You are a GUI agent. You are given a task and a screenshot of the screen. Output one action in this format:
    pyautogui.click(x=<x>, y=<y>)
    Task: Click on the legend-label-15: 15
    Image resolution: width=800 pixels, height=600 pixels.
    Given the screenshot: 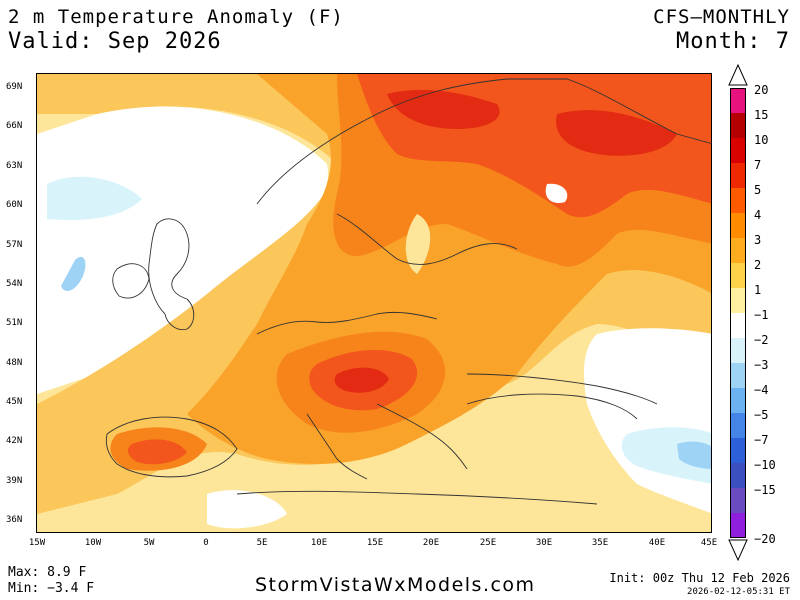 What is the action you would take?
    pyautogui.click(x=761, y=115)
    